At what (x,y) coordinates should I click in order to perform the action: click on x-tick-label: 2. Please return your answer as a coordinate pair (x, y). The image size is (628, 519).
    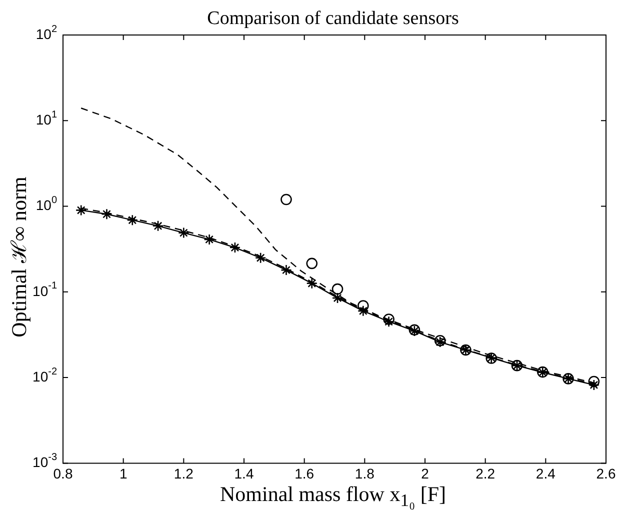
    Looking at the image, I should click on (425, 473).